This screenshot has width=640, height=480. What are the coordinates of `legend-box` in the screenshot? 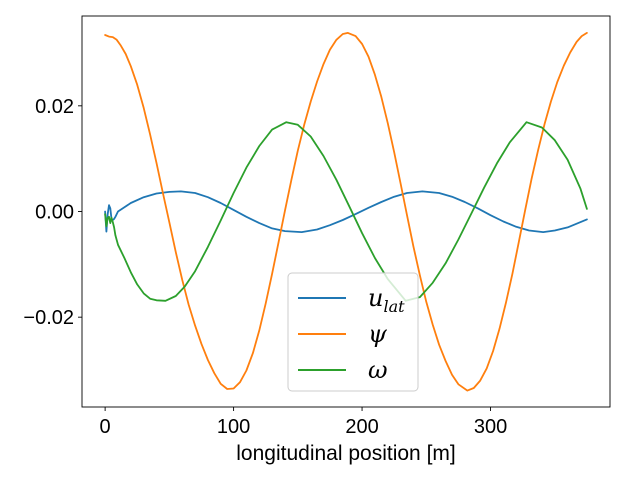 It's located at (353, 332).